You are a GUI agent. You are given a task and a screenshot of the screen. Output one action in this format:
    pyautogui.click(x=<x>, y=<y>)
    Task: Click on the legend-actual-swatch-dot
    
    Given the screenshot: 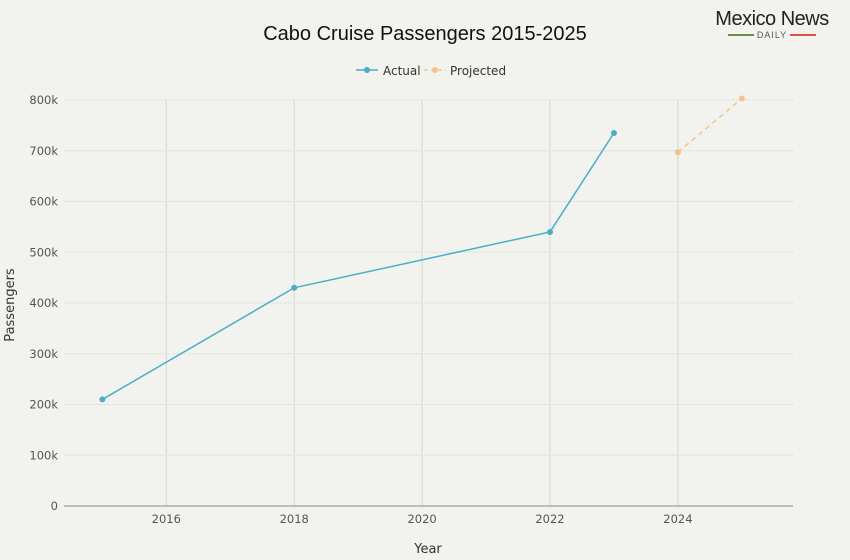 What is the action you would take?
    pyautogui.click(x=367, y=70)
    